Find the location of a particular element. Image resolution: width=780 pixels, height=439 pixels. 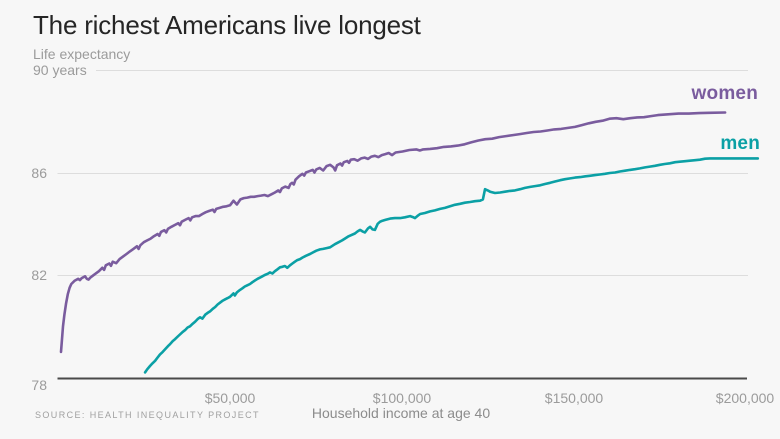

source-note: SOURCE: HEALTH INEQUALITY PROJECT is located at coordinates (147, 415).